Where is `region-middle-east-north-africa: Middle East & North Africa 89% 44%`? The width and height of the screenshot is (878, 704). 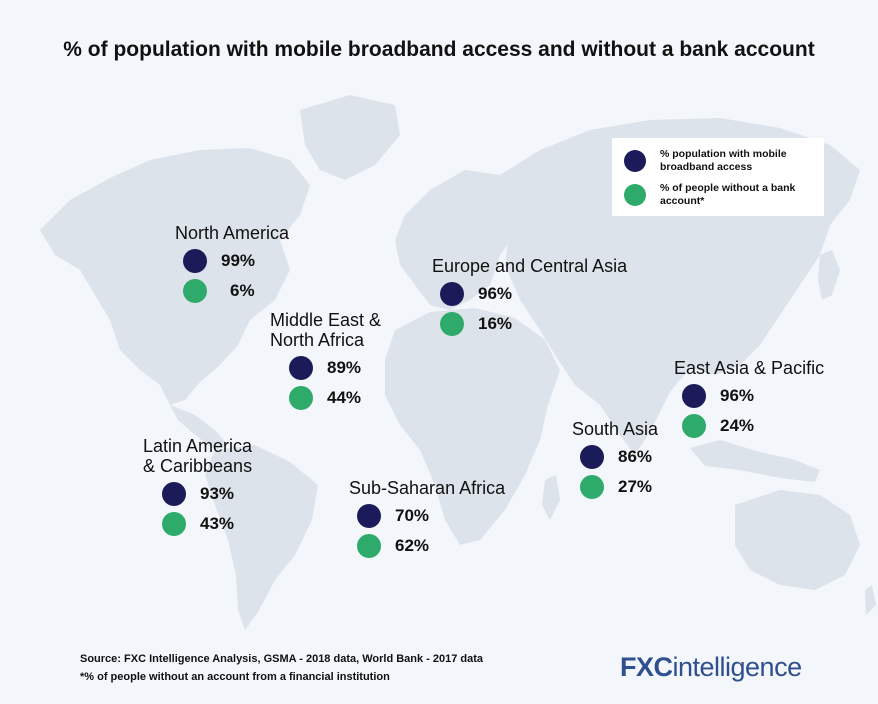
region-middle-east-north-africa: Middle East & North Africa 89% 44% is located at coordinates (325, 360).